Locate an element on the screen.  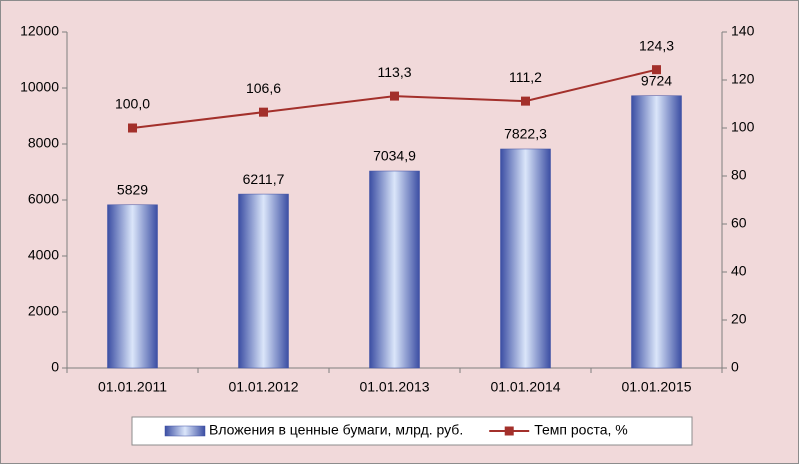
bar-value-label: 7822,3 is located at coordinates (525, 134).